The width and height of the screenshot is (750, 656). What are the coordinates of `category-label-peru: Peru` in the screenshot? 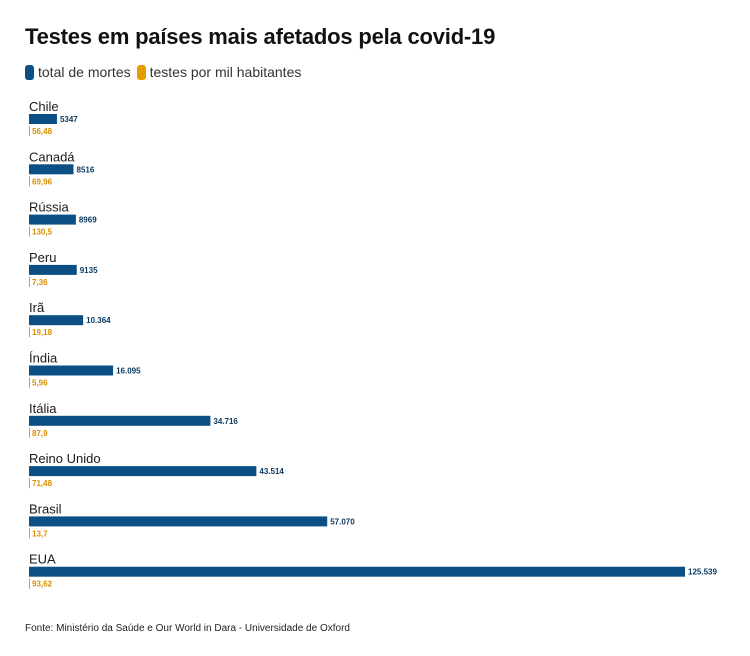 It's located at (42, 257).